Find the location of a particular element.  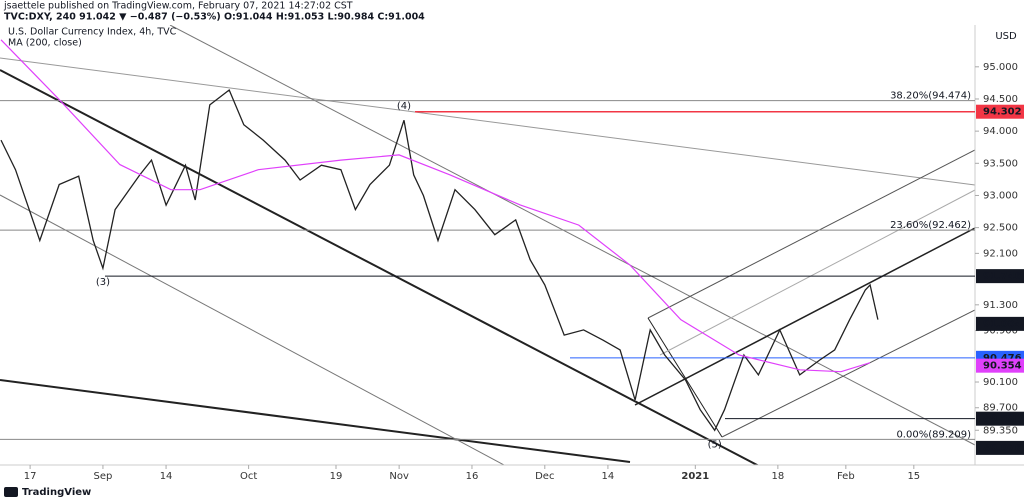

price-tag-label: 89.530 is located at coordinates (1002, 419).